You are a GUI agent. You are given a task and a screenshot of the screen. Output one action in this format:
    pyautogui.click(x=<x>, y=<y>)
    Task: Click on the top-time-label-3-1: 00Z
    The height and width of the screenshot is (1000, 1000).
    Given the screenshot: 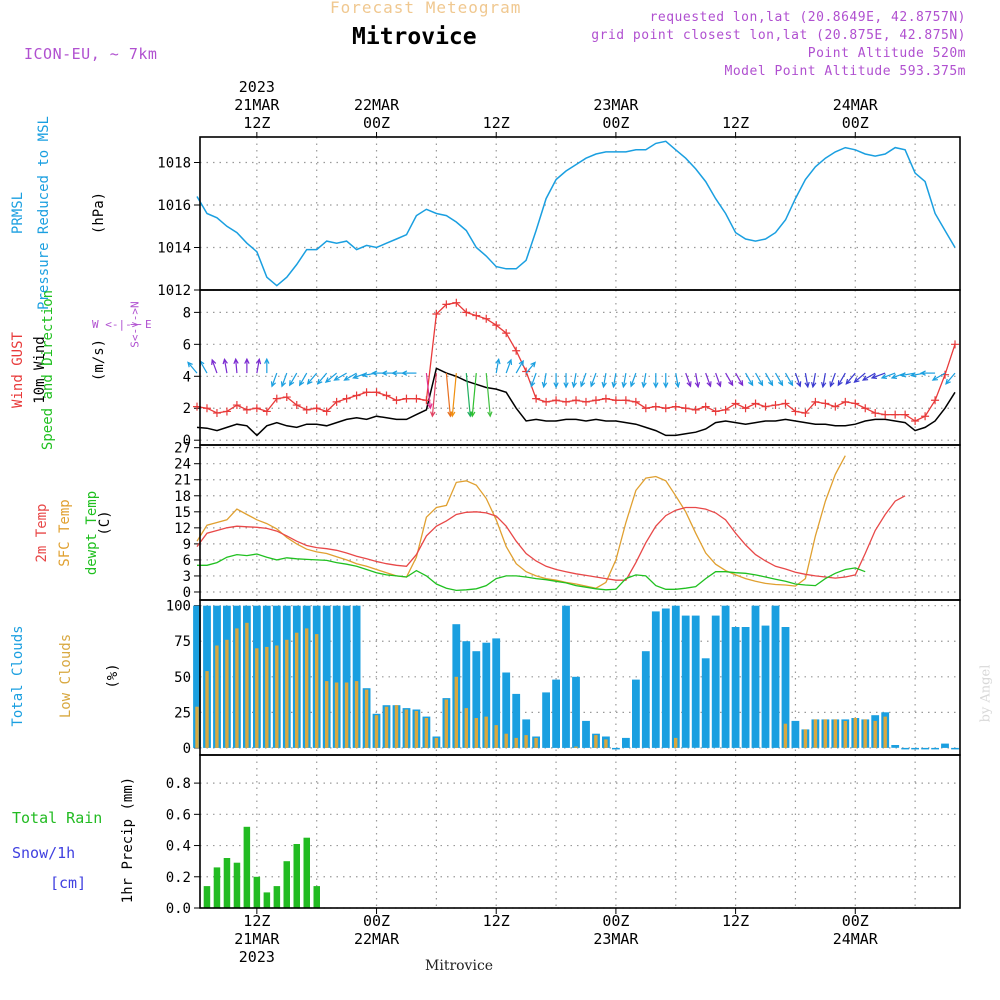 What is the action you would take?
    pyautogui.click(x=615, y=123)
    